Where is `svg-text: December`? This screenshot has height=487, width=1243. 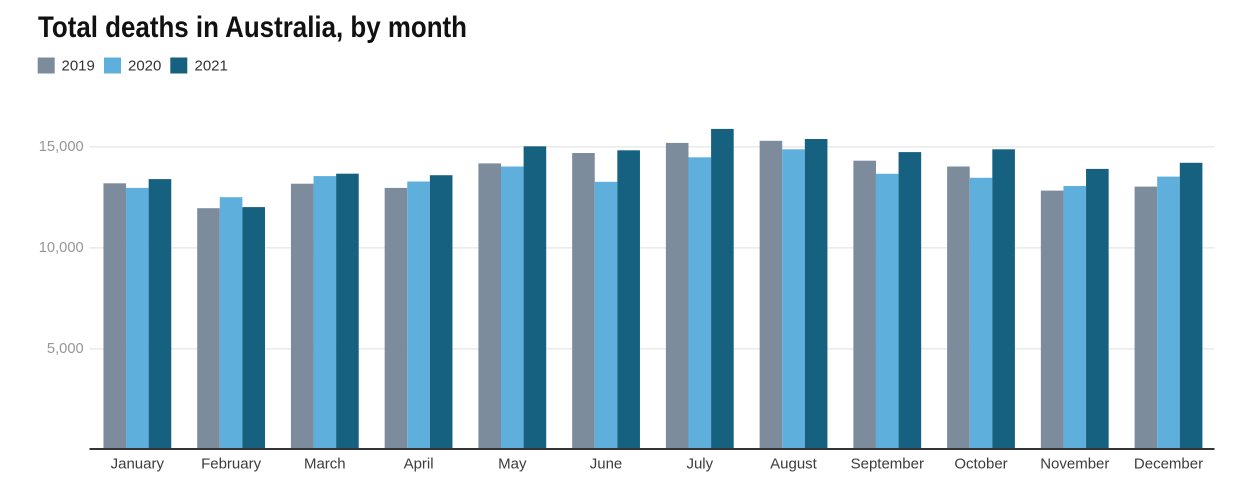
svg-text: December is located at coordinates (1168, 464).